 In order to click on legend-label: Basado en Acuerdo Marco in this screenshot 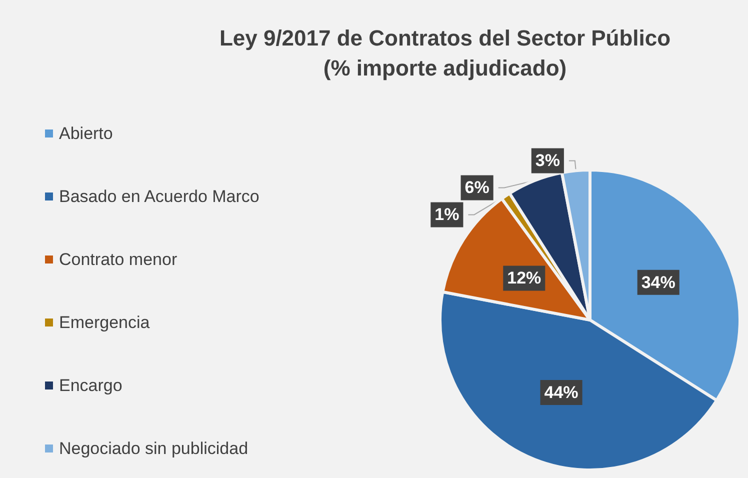, I will do `click(159, 196)`.